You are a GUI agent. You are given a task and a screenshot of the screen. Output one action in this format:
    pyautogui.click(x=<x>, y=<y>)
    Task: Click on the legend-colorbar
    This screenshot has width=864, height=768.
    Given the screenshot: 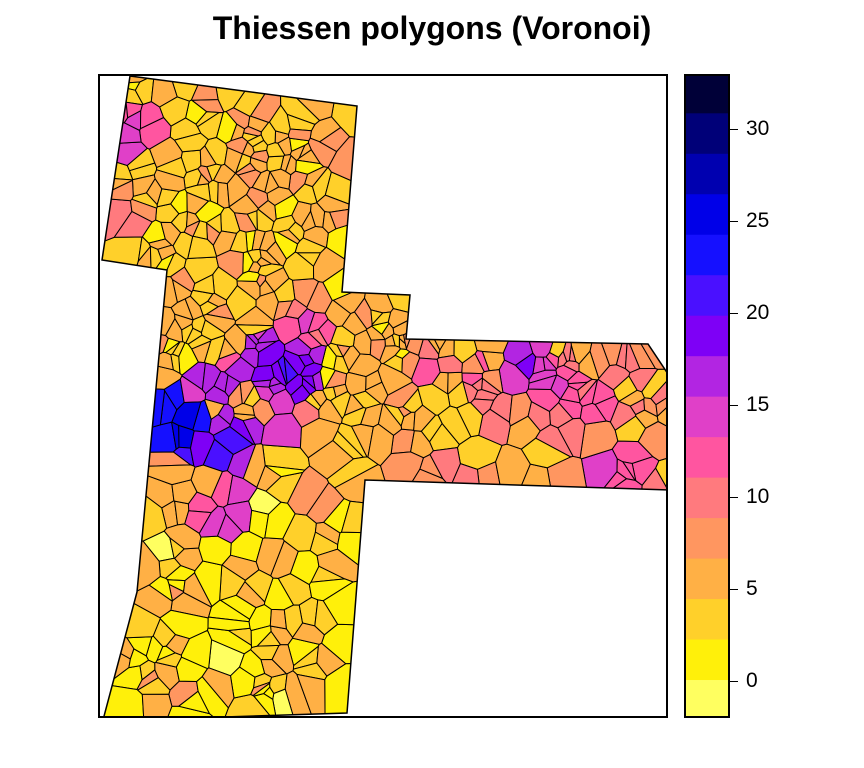 What is the action you would take?
    pyautogui.click(x=707, y=396)
    